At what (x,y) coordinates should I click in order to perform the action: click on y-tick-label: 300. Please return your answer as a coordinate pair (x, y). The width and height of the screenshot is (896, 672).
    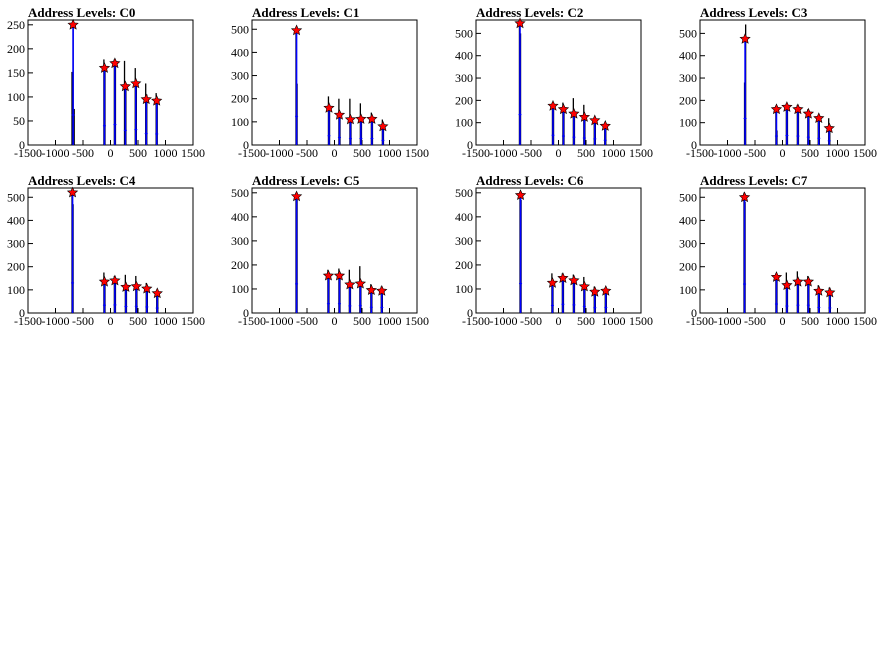
    Looking at the image, I should click on (464, 78).